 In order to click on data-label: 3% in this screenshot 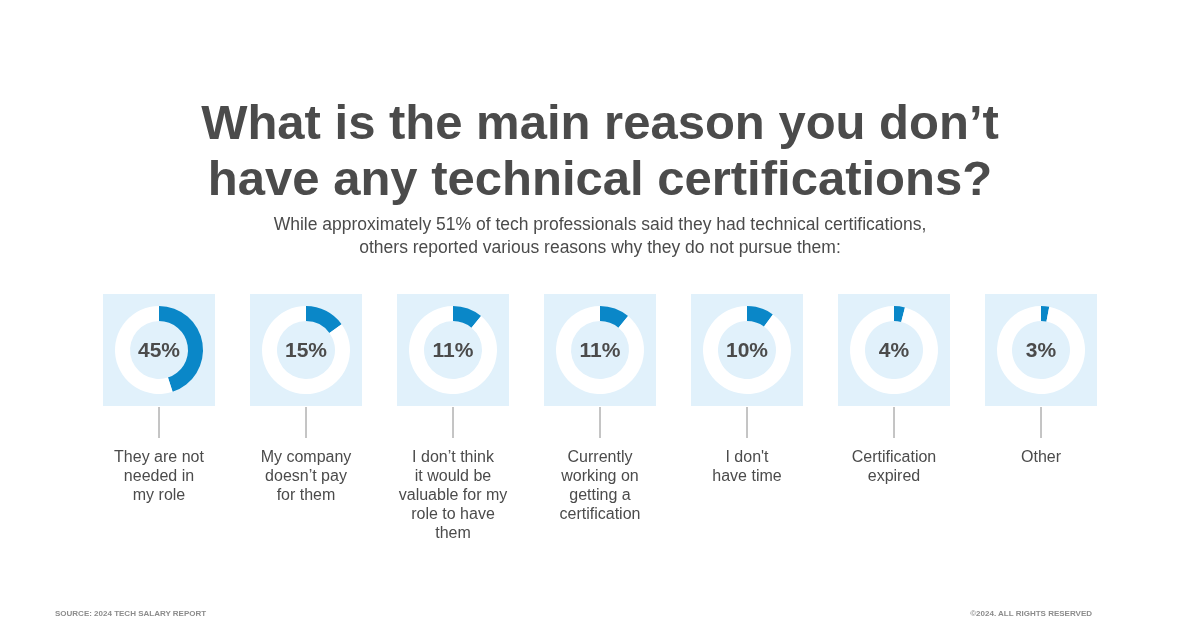, I will do `click(1041, 349)`.